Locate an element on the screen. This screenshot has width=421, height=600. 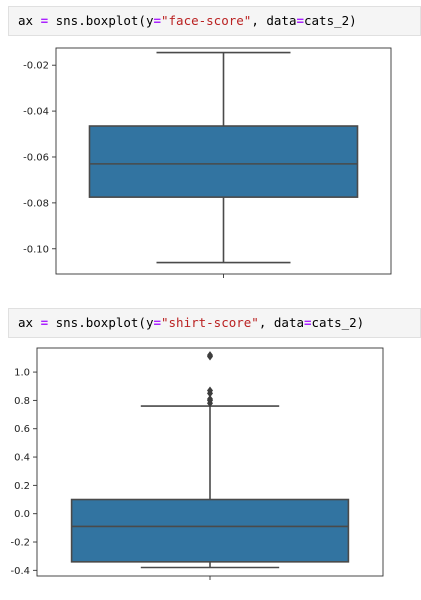
y-tick-label: -0.04 is located at coordinates (36, 112).